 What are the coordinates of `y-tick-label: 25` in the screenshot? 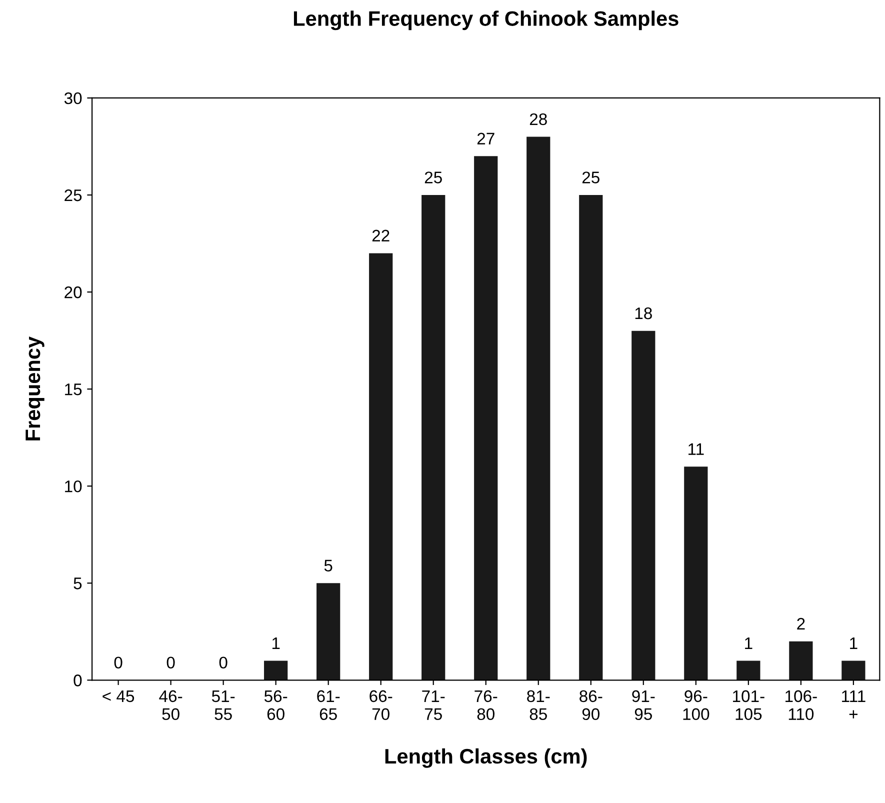 It's located at (73, 195).